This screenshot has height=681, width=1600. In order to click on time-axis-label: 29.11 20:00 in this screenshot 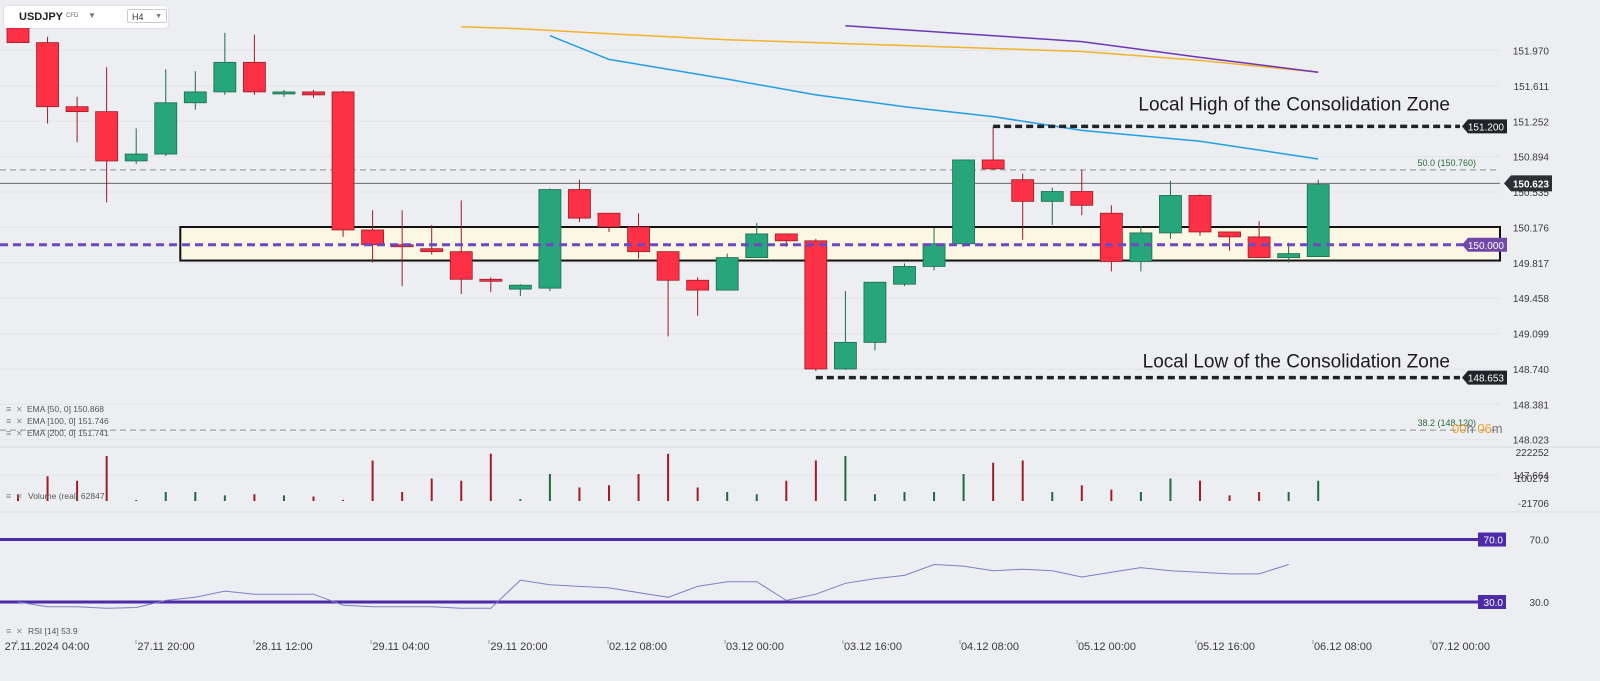, I will do `click(518, 647)`.